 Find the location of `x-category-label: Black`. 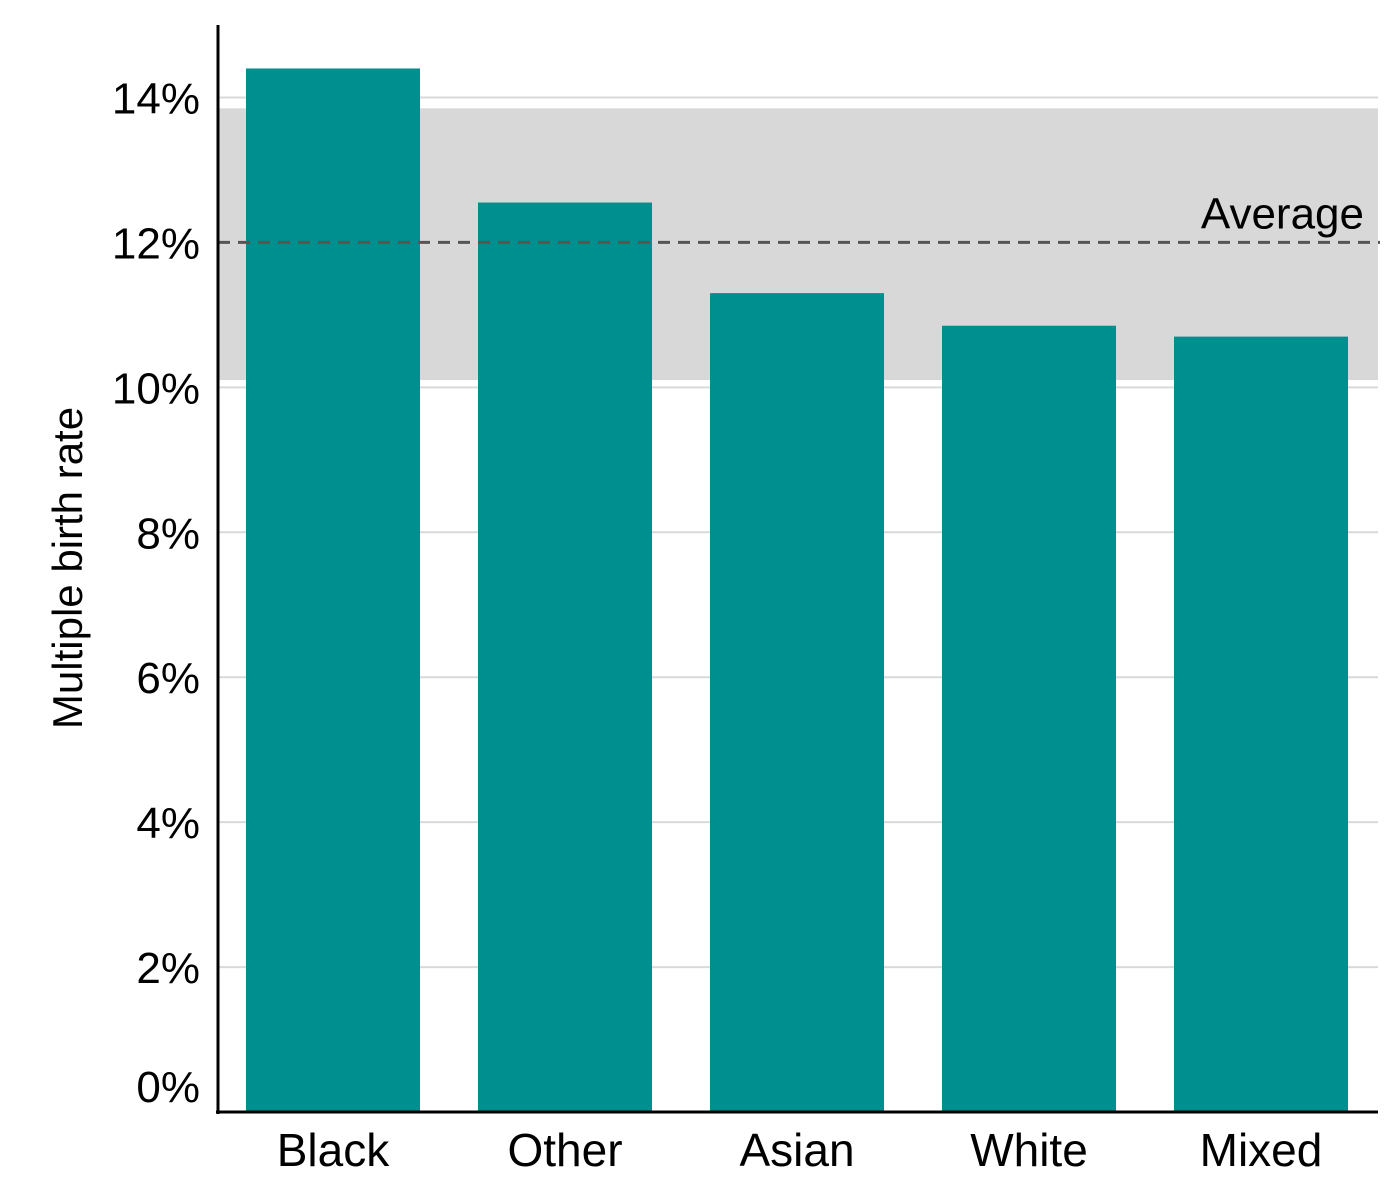

x-category-label: Black is located at coordinates (333, 1150).